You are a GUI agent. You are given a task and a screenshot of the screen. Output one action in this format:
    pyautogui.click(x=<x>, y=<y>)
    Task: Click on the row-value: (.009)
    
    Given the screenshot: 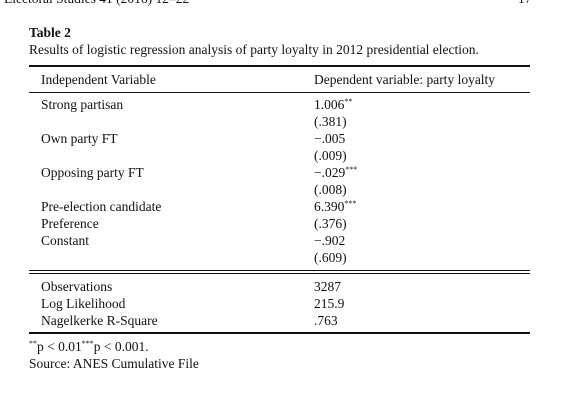 What is the action you would take?
    pyautogui.click(x=330, y=156)
    